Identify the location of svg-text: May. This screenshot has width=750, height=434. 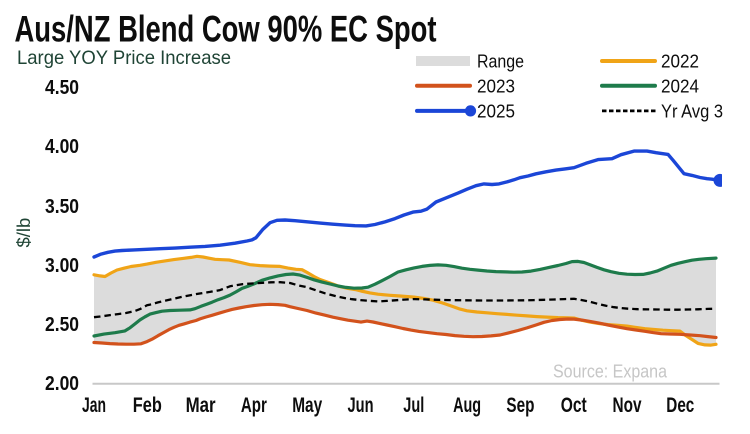
(307, 405).